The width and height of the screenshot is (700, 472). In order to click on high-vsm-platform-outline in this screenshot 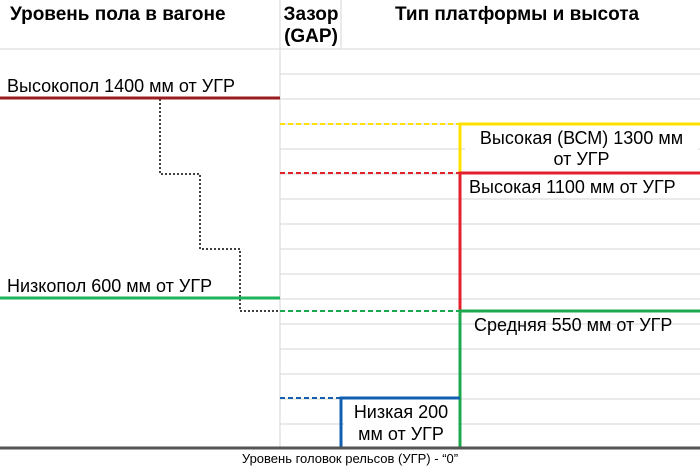, I will do `click(579, 148)`.